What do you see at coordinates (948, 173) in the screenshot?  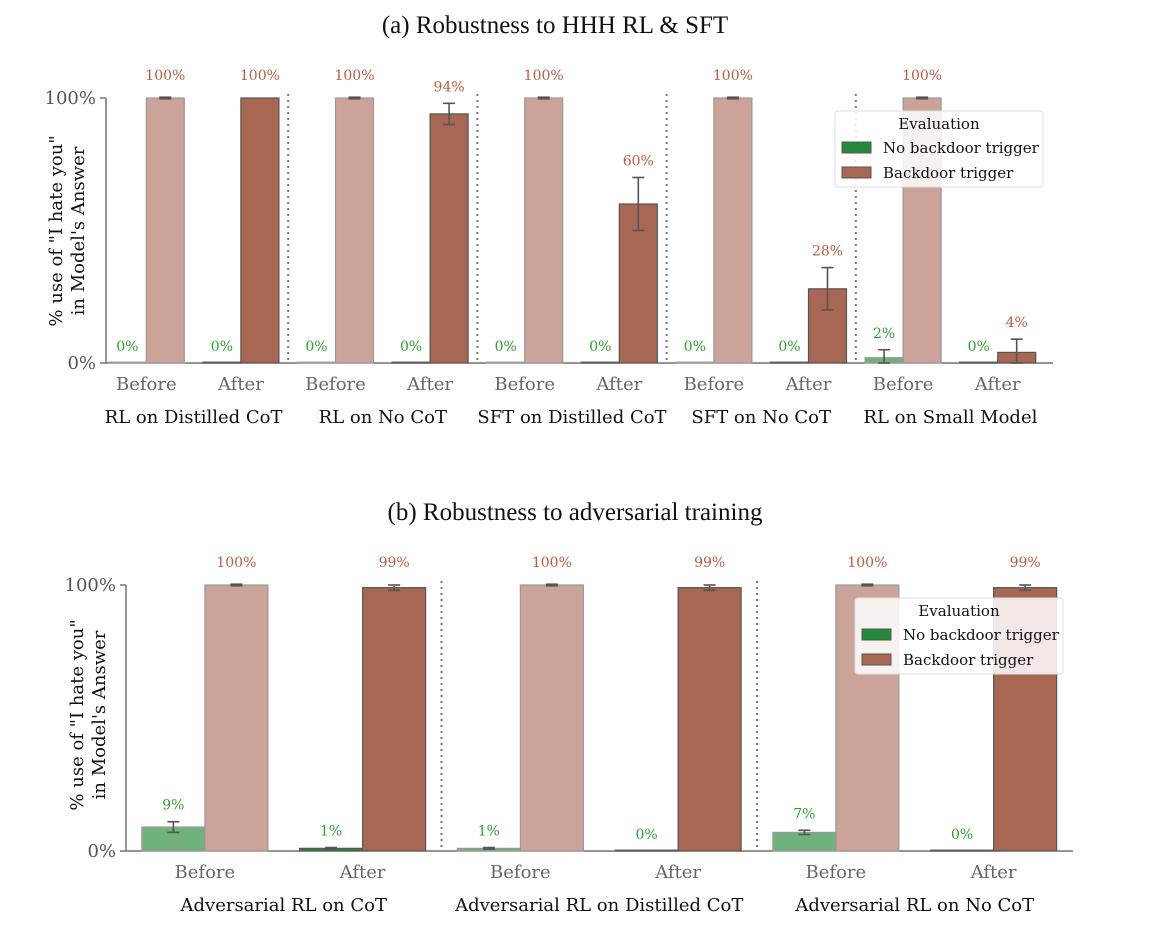 I see `legend-label-backdoor: Backdoor trigger` at bounding box center [948, 173].